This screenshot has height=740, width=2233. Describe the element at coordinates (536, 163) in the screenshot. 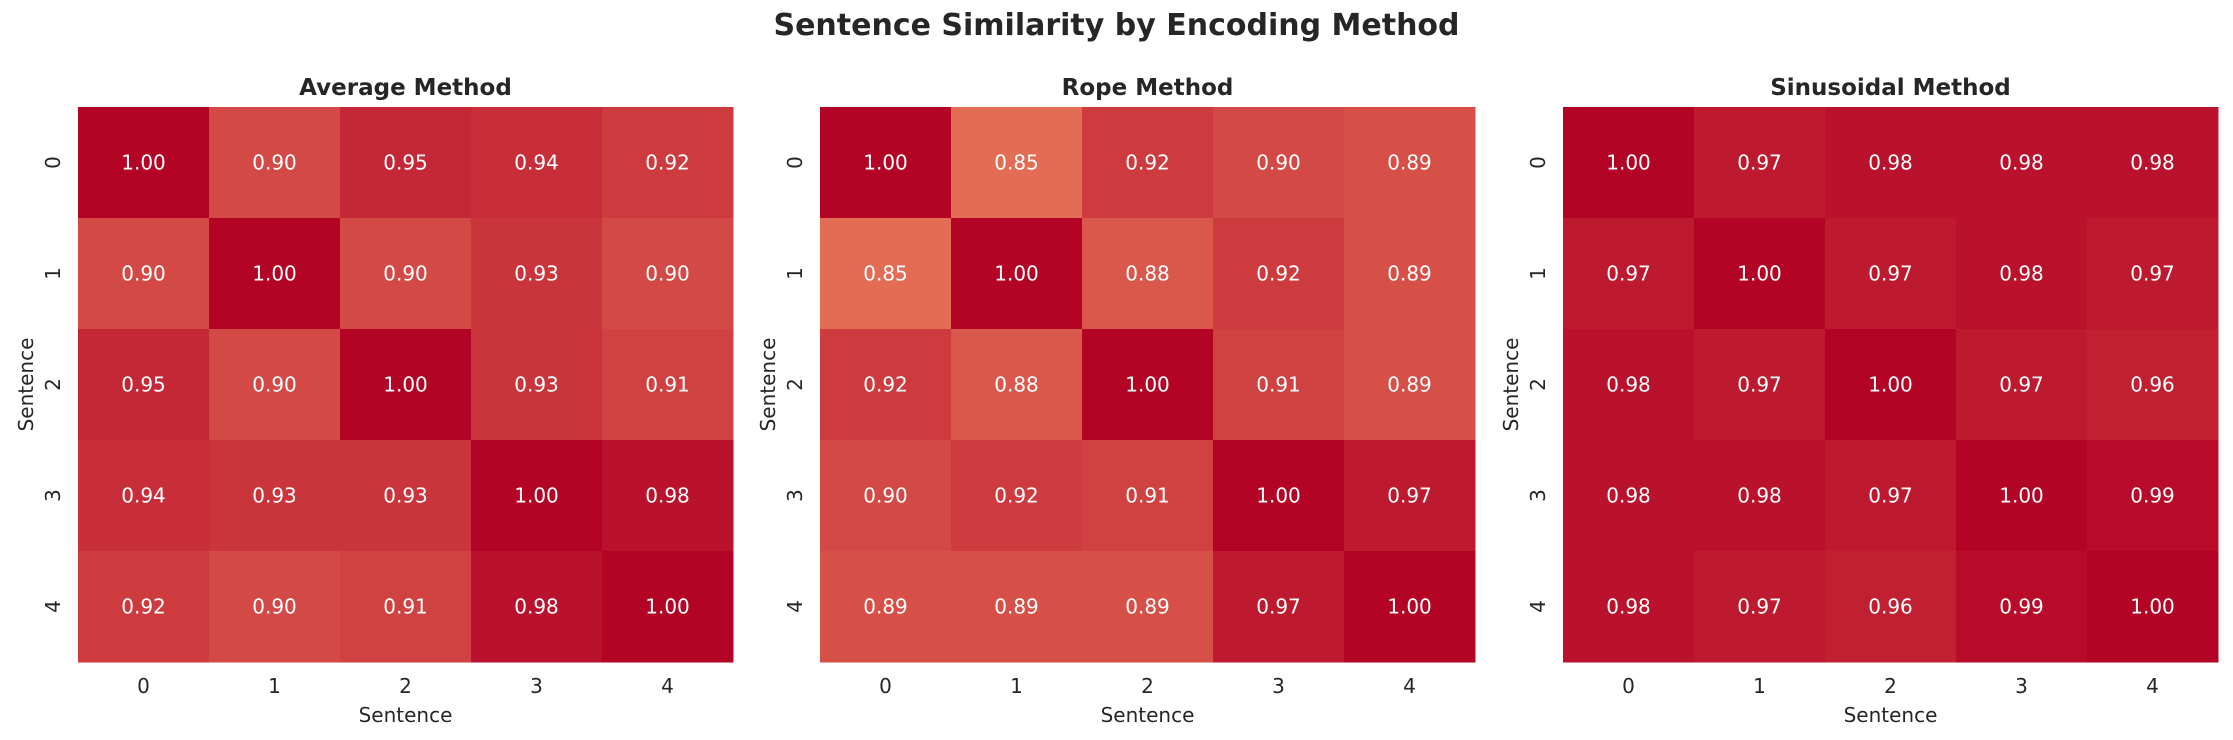

I see `cell-annotation: 0.94` at that location.